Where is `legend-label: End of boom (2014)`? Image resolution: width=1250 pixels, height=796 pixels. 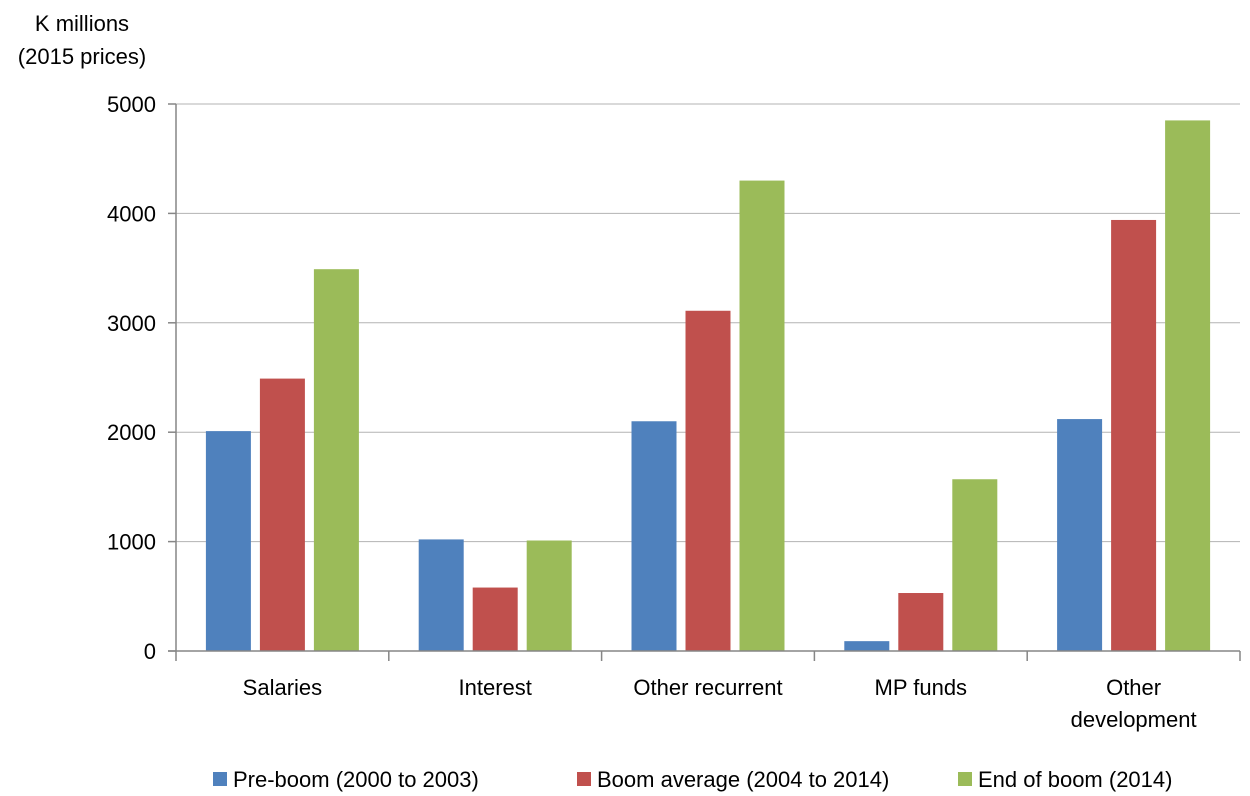
legend-label: End of boom (2014) is located at coordinates (1075, 779).